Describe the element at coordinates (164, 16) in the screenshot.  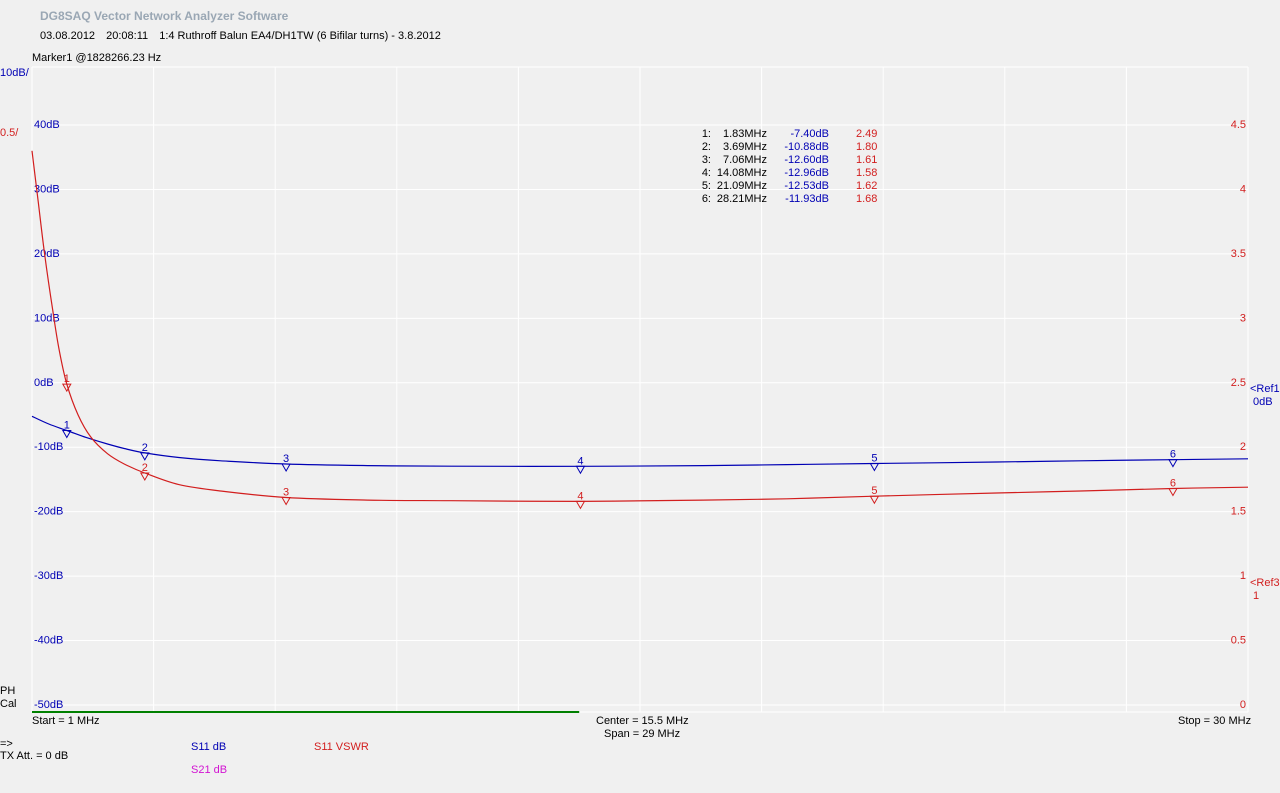
I see `app-title: DG8SAQ Vector Network Analyzer Software` at that location.